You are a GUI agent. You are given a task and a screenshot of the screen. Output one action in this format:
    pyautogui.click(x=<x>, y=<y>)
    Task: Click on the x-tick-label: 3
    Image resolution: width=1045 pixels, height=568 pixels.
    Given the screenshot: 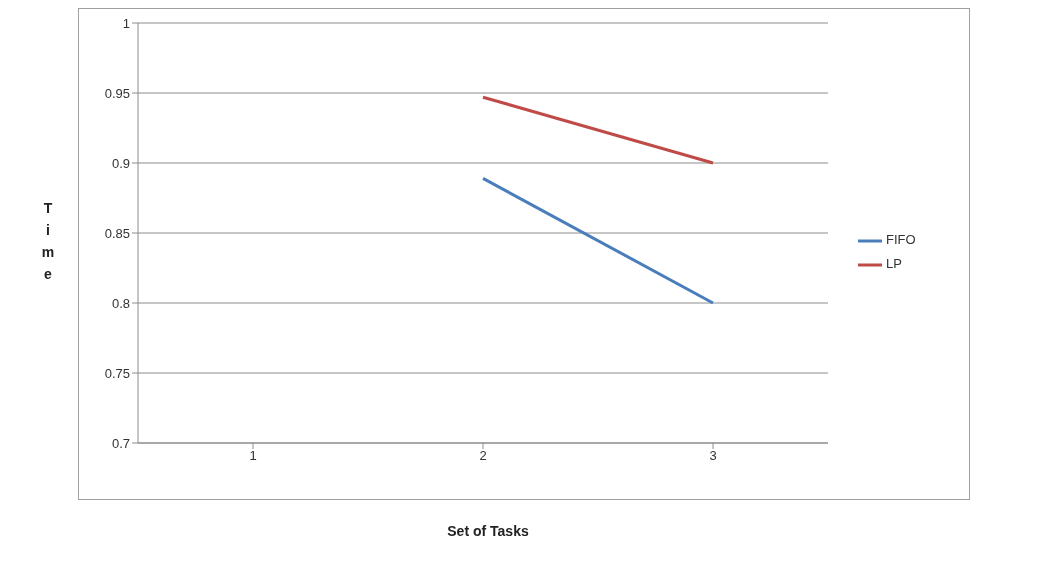 What is the action you would take?
    pyautogui.click(x=713, y=456)
    